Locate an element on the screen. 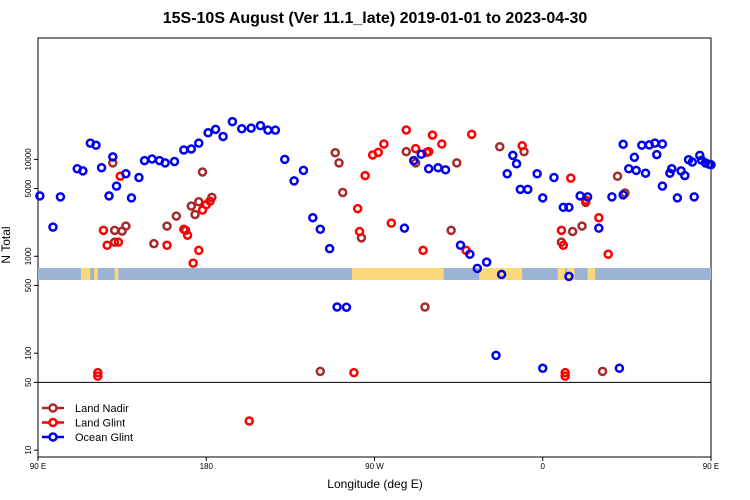 This screenshot has height=500, width=750. y-tick-label: 50 is located at coordinates (28, 381).